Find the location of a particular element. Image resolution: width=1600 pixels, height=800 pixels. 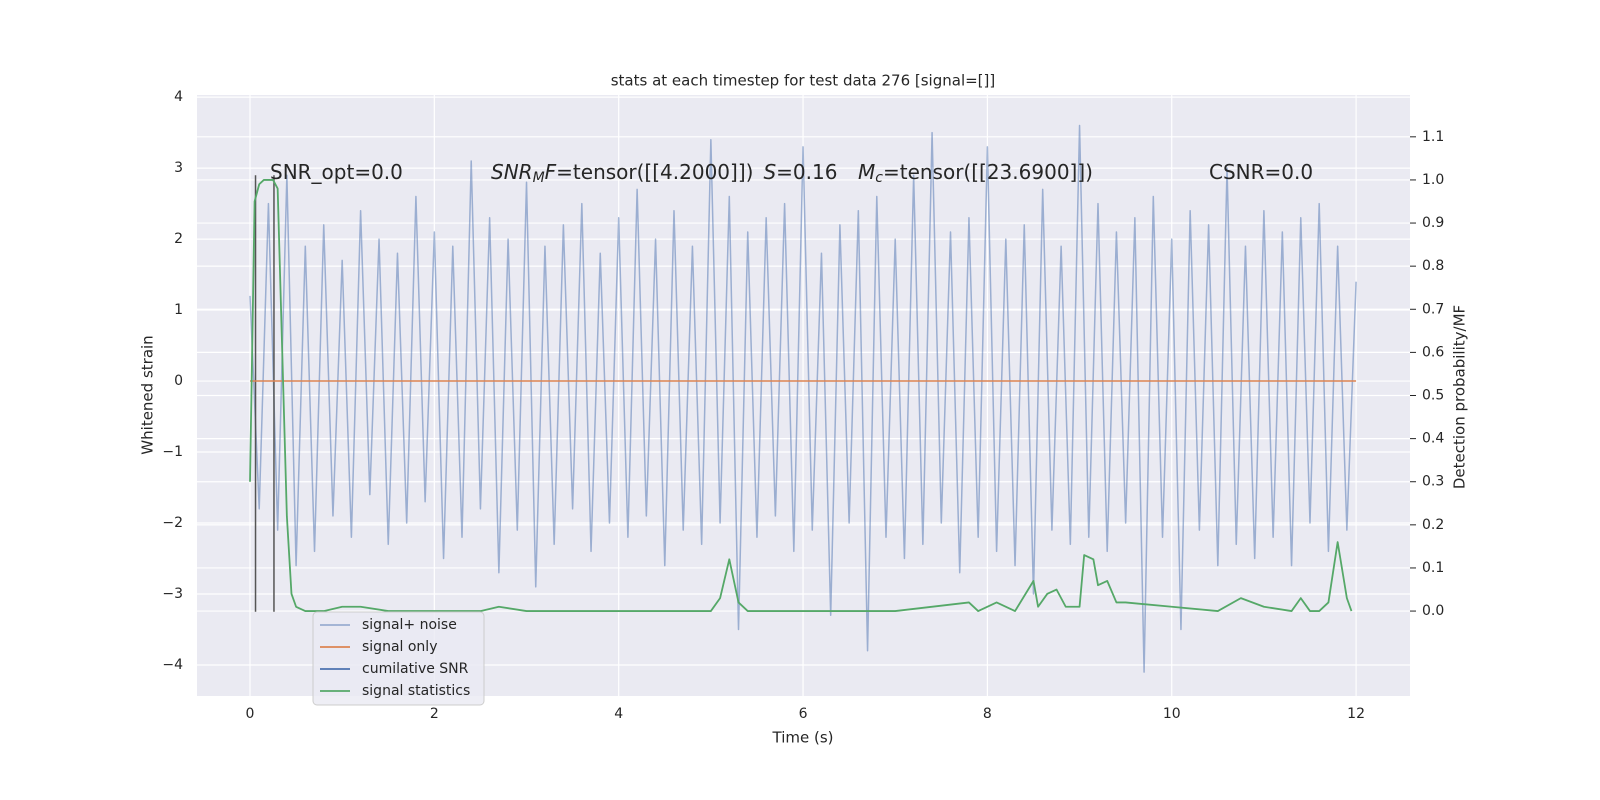

y-axis-label: Whitened strain is located at coordinates (148, 394).